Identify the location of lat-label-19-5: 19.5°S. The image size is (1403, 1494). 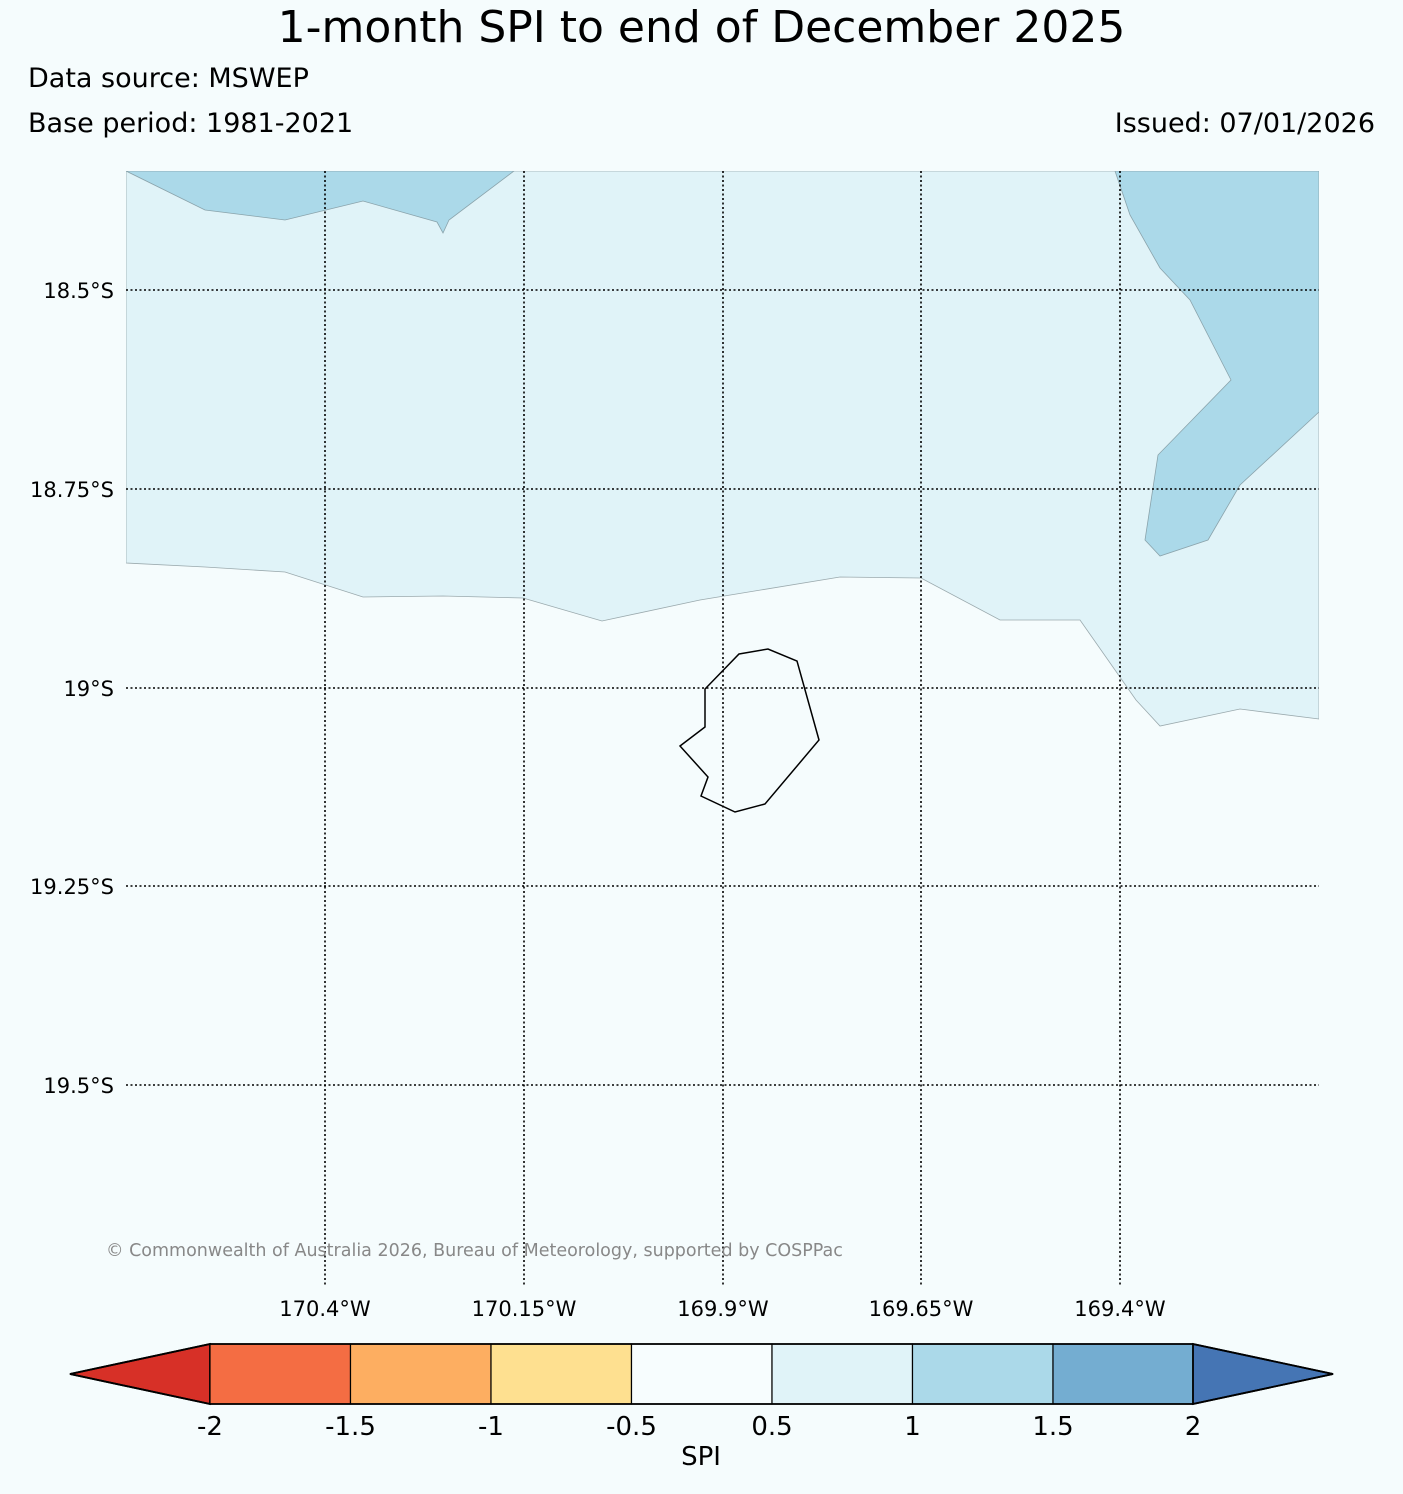
(78, 1086).